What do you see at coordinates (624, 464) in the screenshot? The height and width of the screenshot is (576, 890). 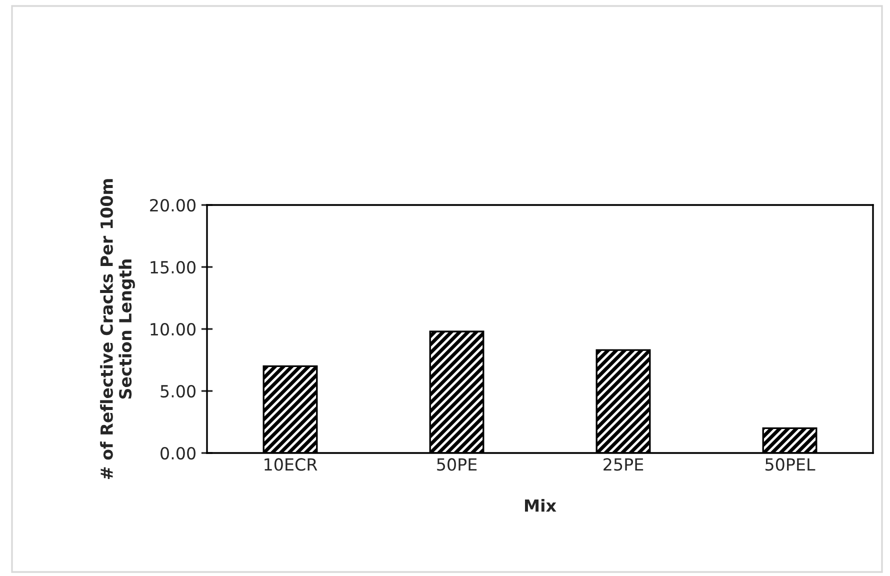 I see `x-tick-label: 25PE` at bounding box center [624, 464].